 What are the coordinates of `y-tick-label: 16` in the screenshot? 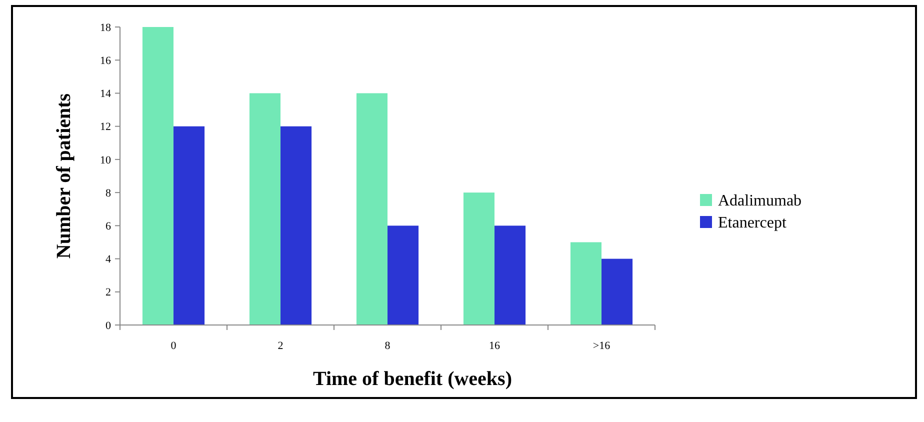 It's located at (106, 60).